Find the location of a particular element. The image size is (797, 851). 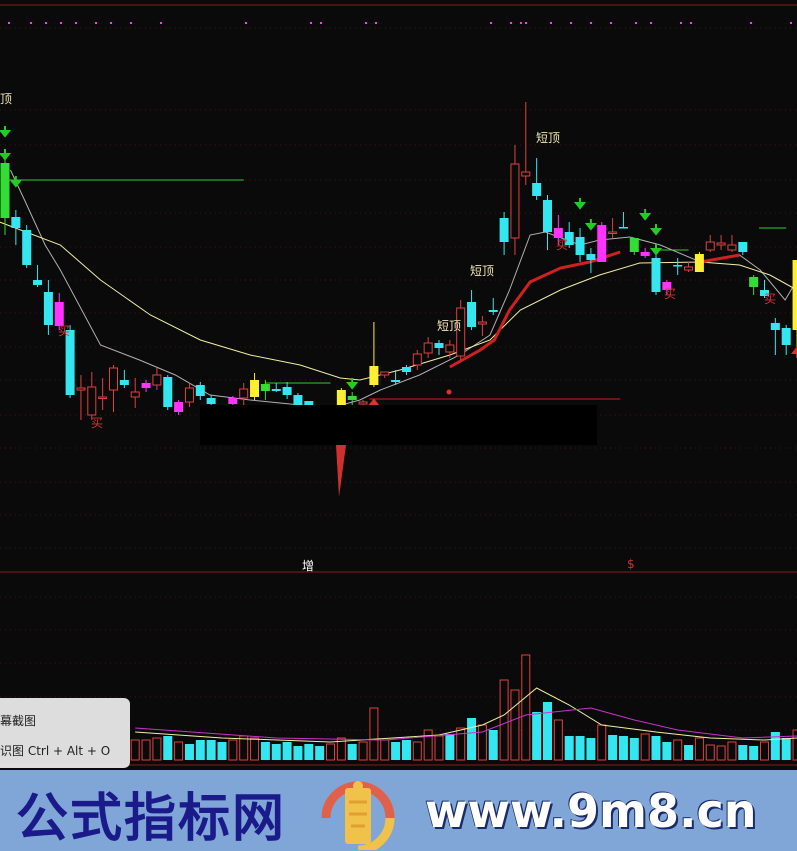

short-top-label: 顶 is located at coordinates (6, 99).